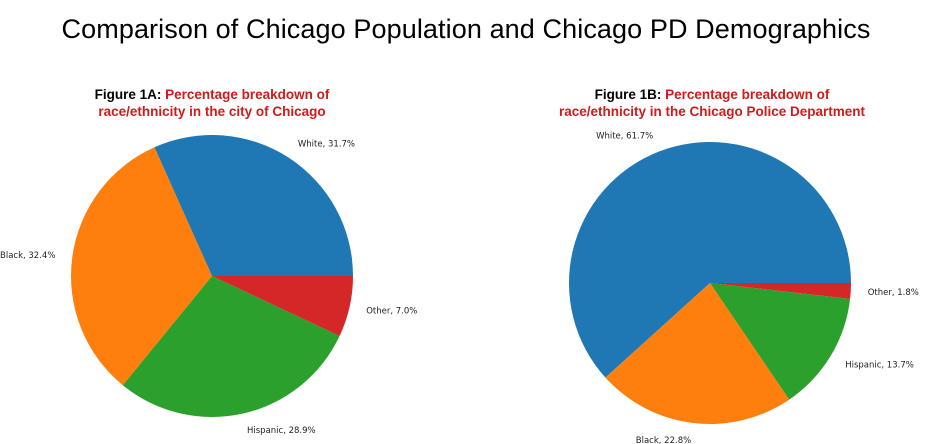  Describe the element at coordinates (663, 440) in the screenshot. I see `pie-b-label-black: Black, 22.8%` at that location.